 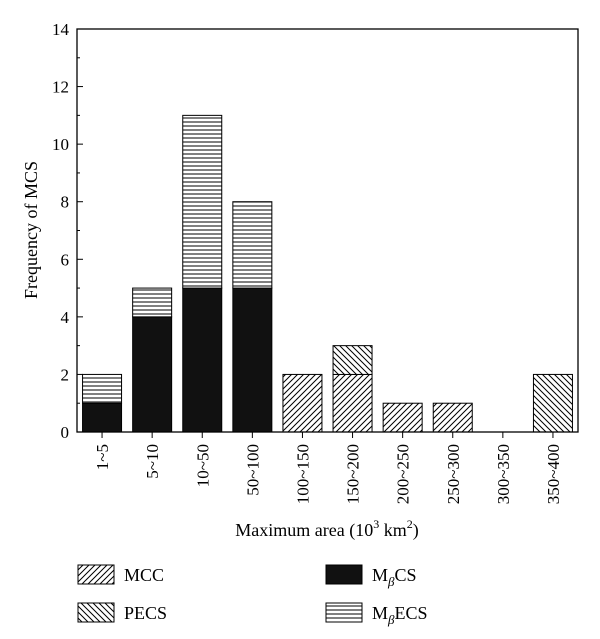 I want to click on x-axis-title-end: ), so click(x=416, y=530).